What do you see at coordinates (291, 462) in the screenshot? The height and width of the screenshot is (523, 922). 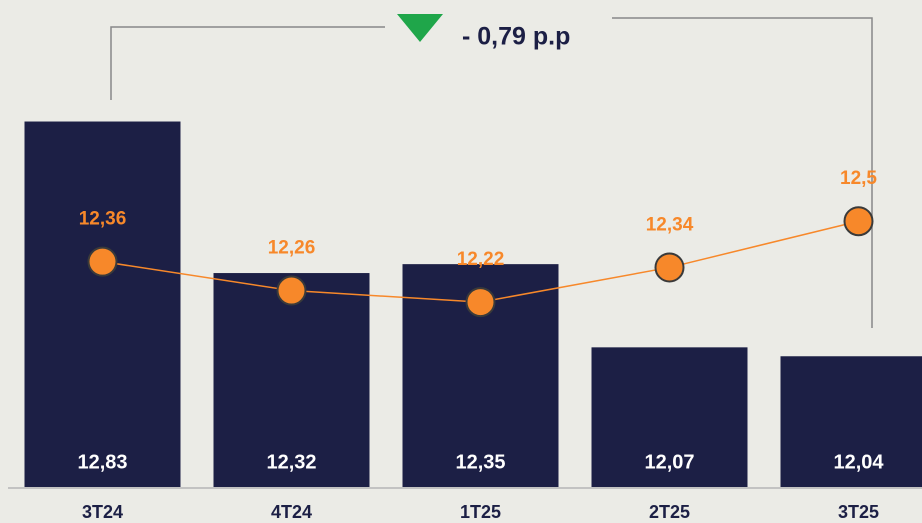 I see `bar-value-label: 12,32` at bounding box center [291, 462].